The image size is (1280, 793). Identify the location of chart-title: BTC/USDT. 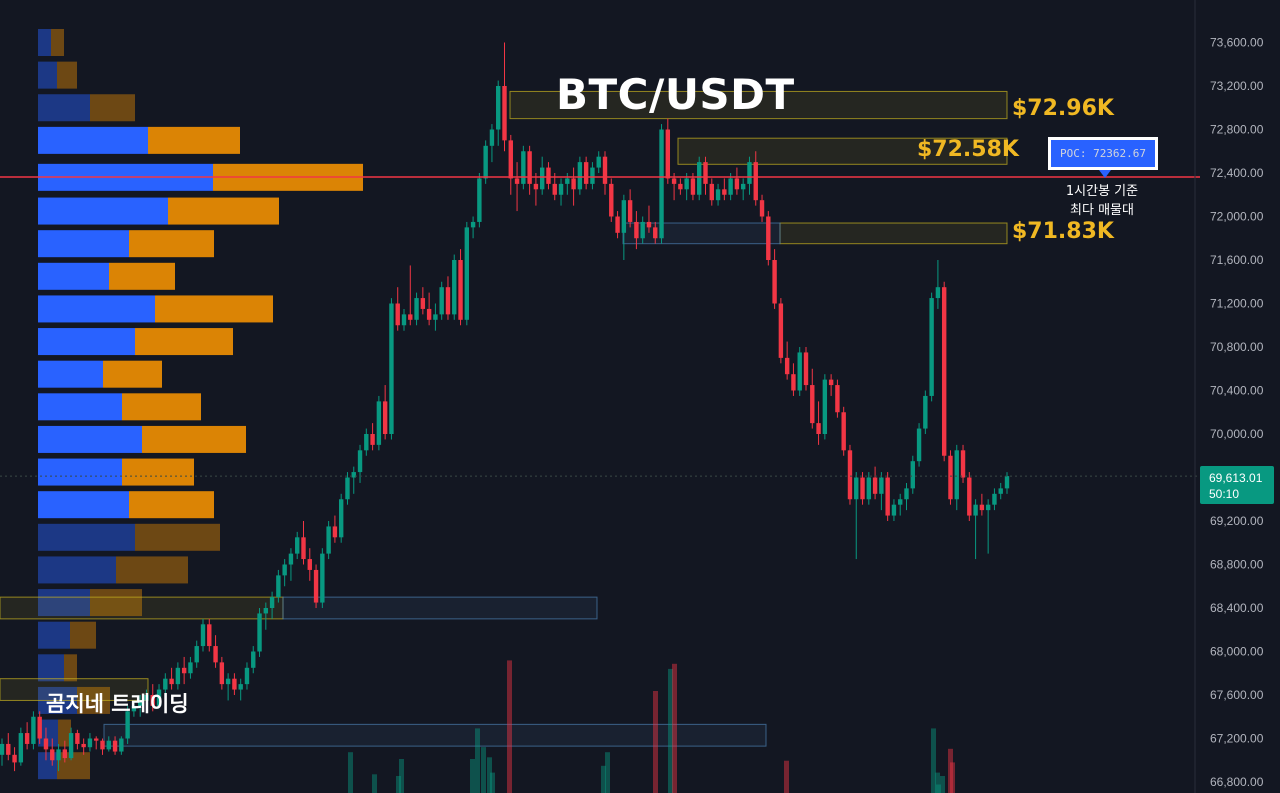
(675, 94).